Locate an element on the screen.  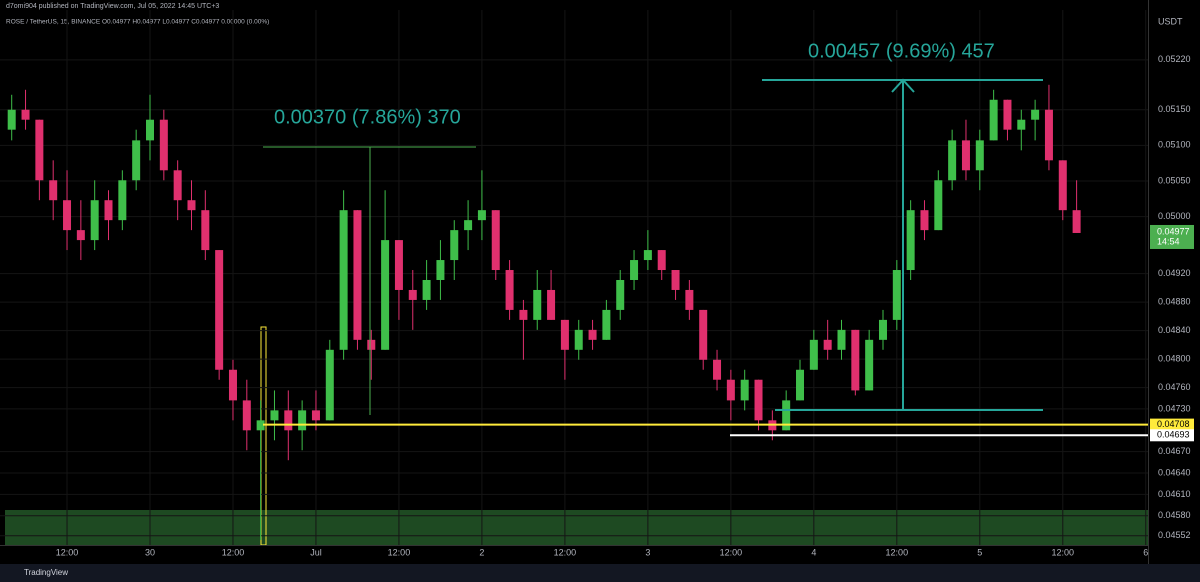
y-tick-label: 0.04800 is located at coordinates (1174, 358).